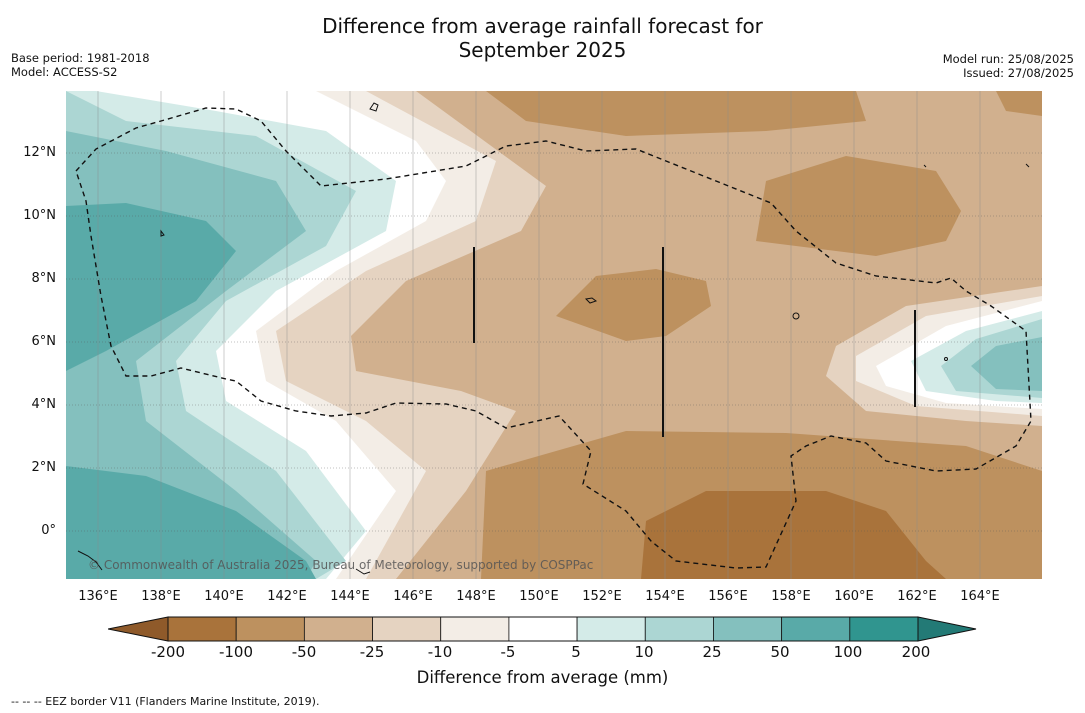 The image size is (1085, 713). Describe the element at coordinates (1008, 59) in the screenshot. I see `model-run-date: Model run: 25/08/2025` at that location.